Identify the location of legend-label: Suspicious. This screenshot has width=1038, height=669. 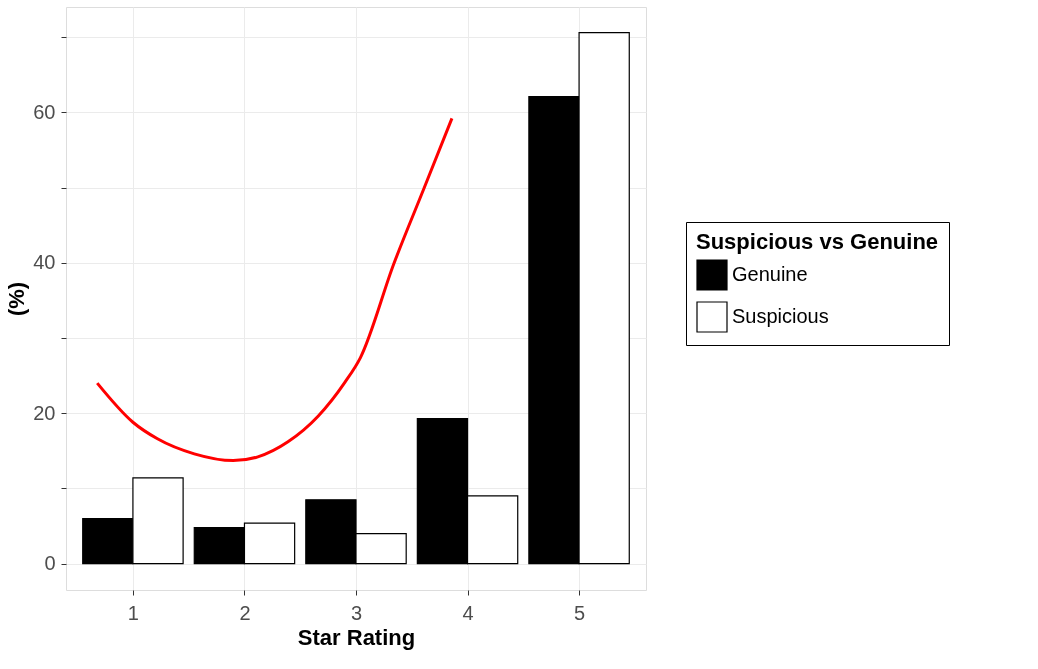
(780, 316).